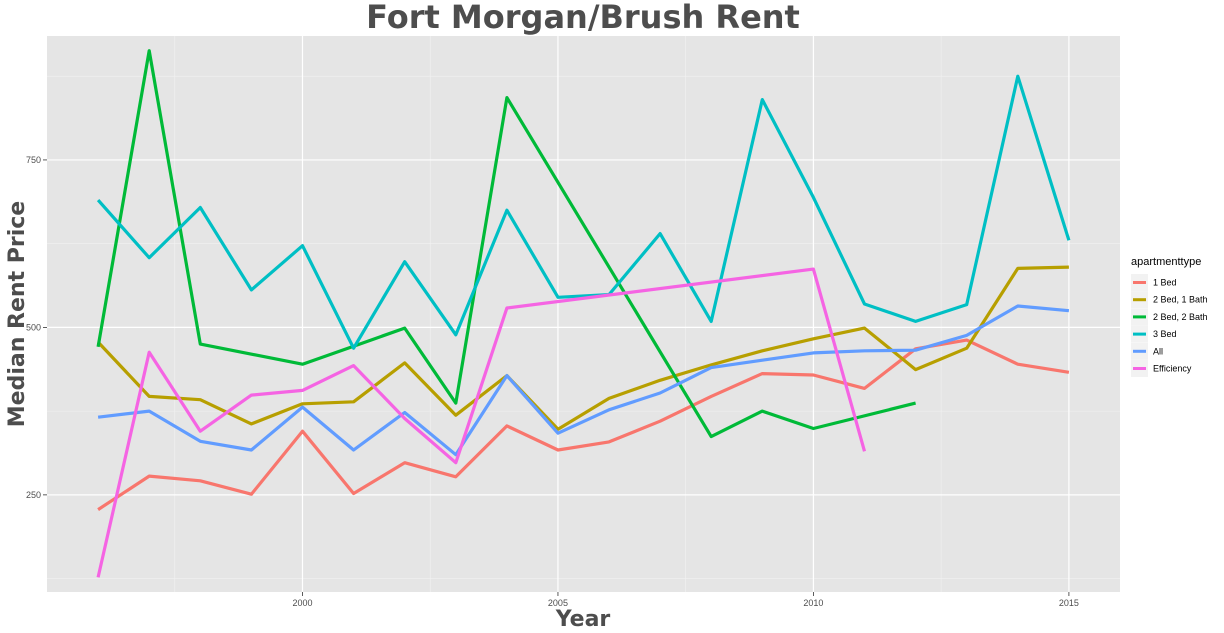 This screenshot has width=1224, height=633. Describe the element at coordinates (33, 160) in the screenshot. I see `y-tick-label: 750` at that location.